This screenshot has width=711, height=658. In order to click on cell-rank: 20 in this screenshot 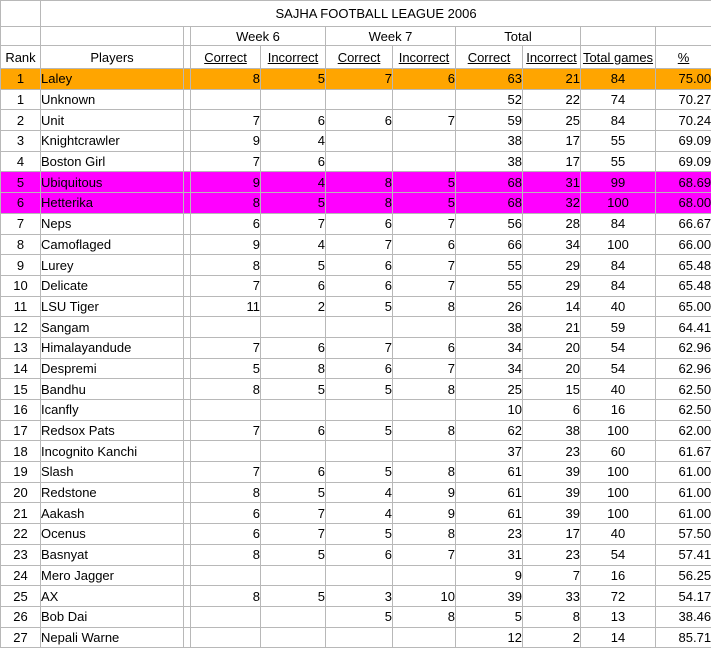, I will do `click(20, 492)`.